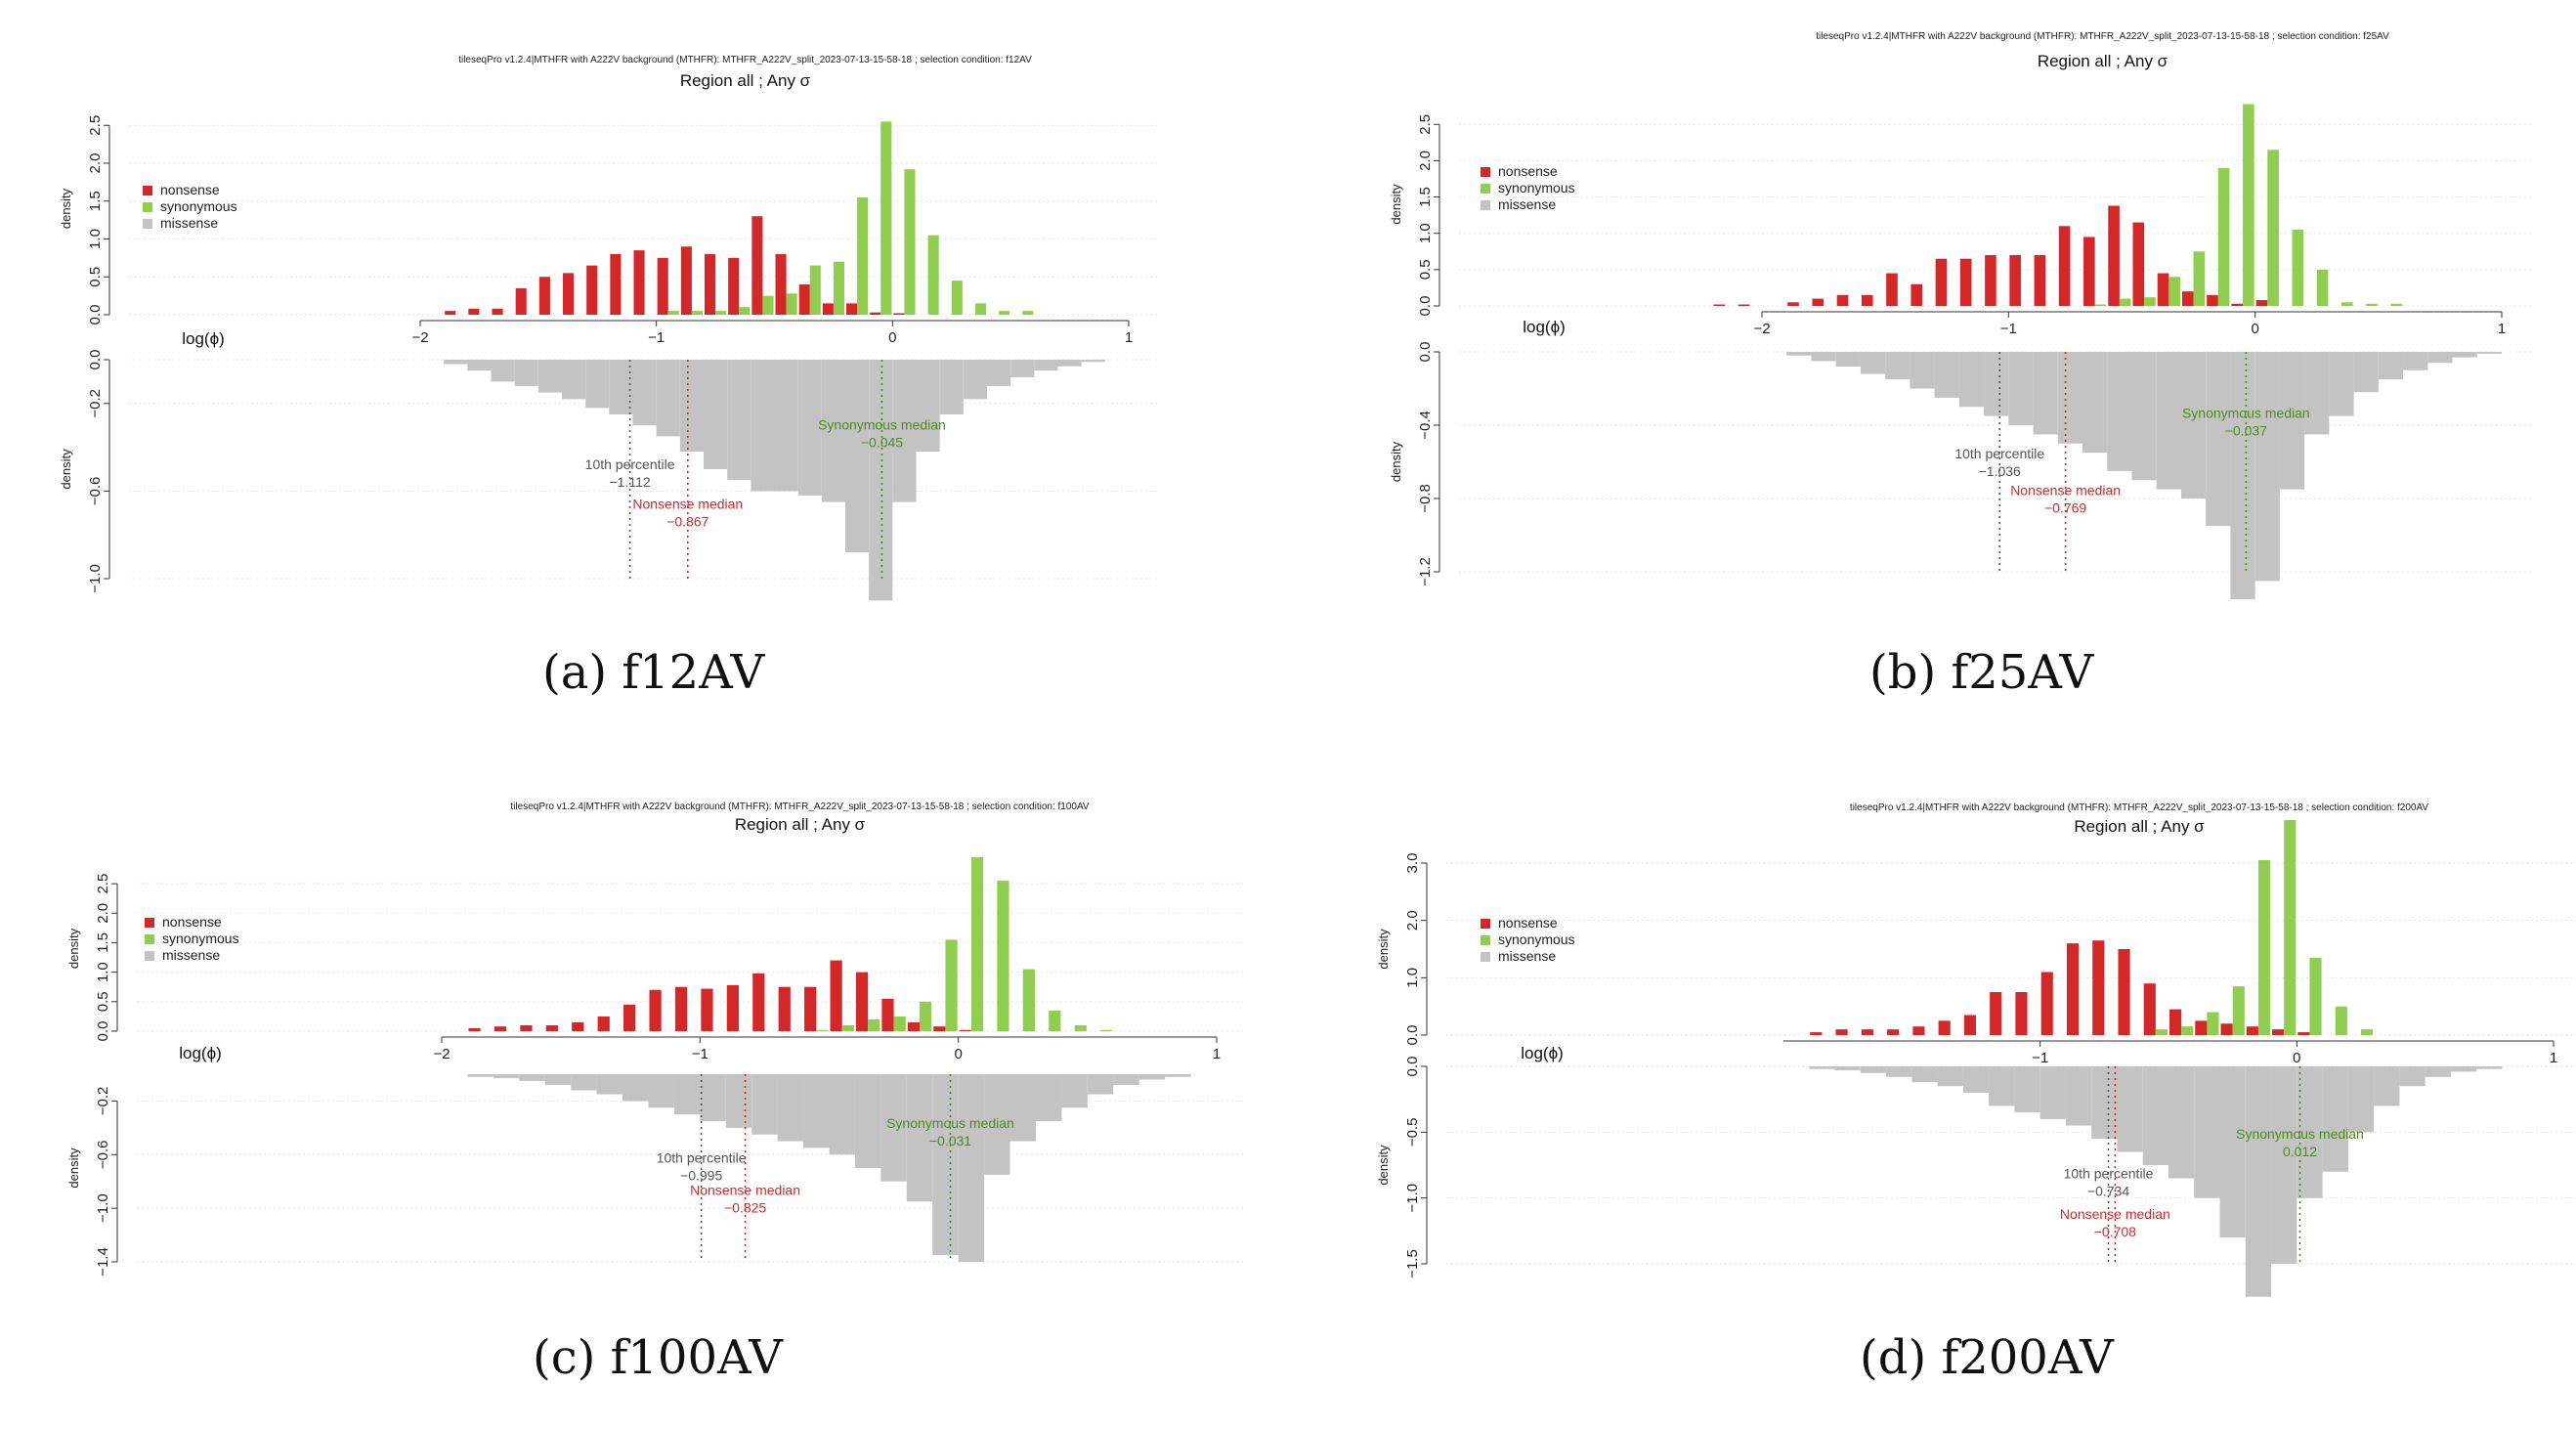 This screenshot has width=2576, height=1429. What do you see at coordinates (191, 955) in the screenshot?
I see `legend-label-c-2: missense` at bounding box center [191, 955].